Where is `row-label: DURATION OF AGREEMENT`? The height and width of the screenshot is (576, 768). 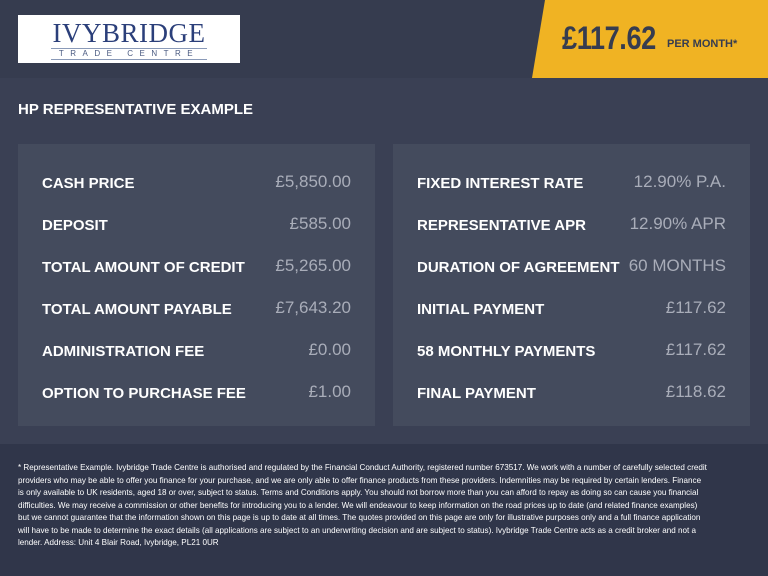 row-label: DURATION OF AGREEMENT is located at coordinates (518, 267).